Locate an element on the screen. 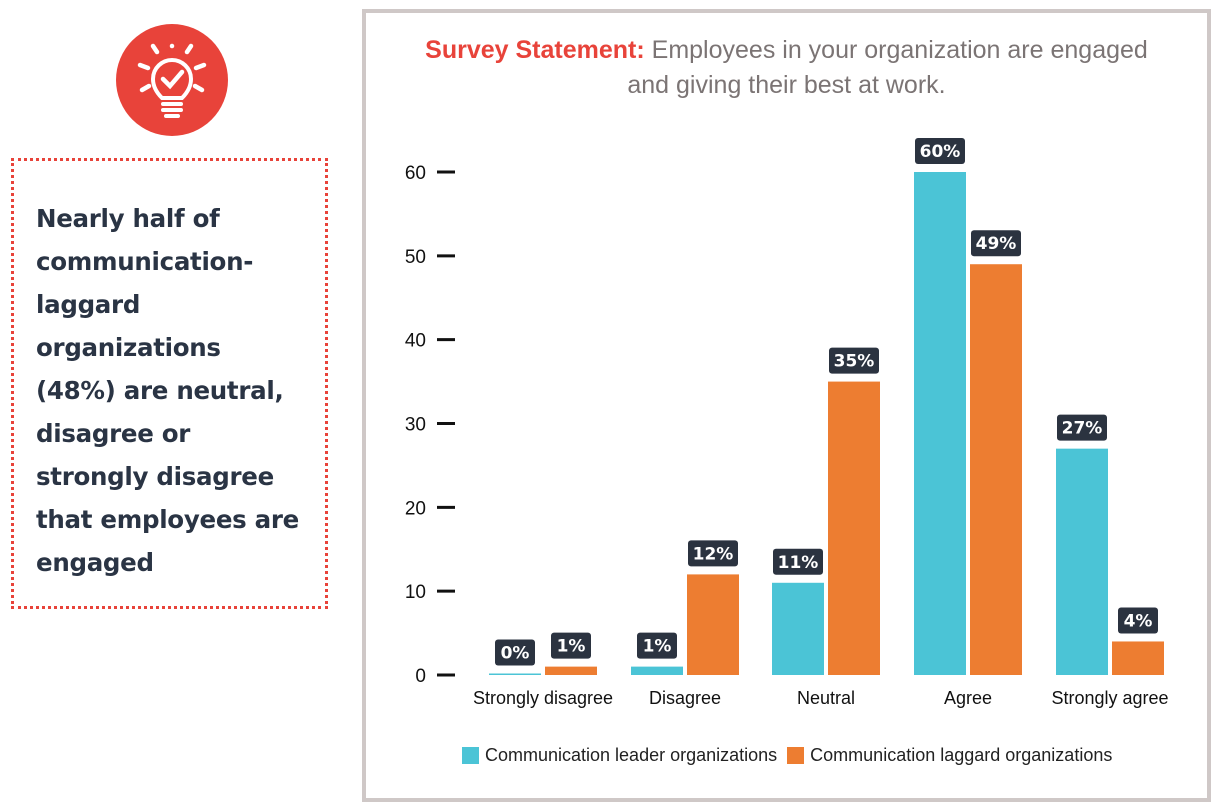 The height and width of the screenshot is (811, 1221). legend-item-leader: Communication leader organizations is located at coordinates (619, 755).